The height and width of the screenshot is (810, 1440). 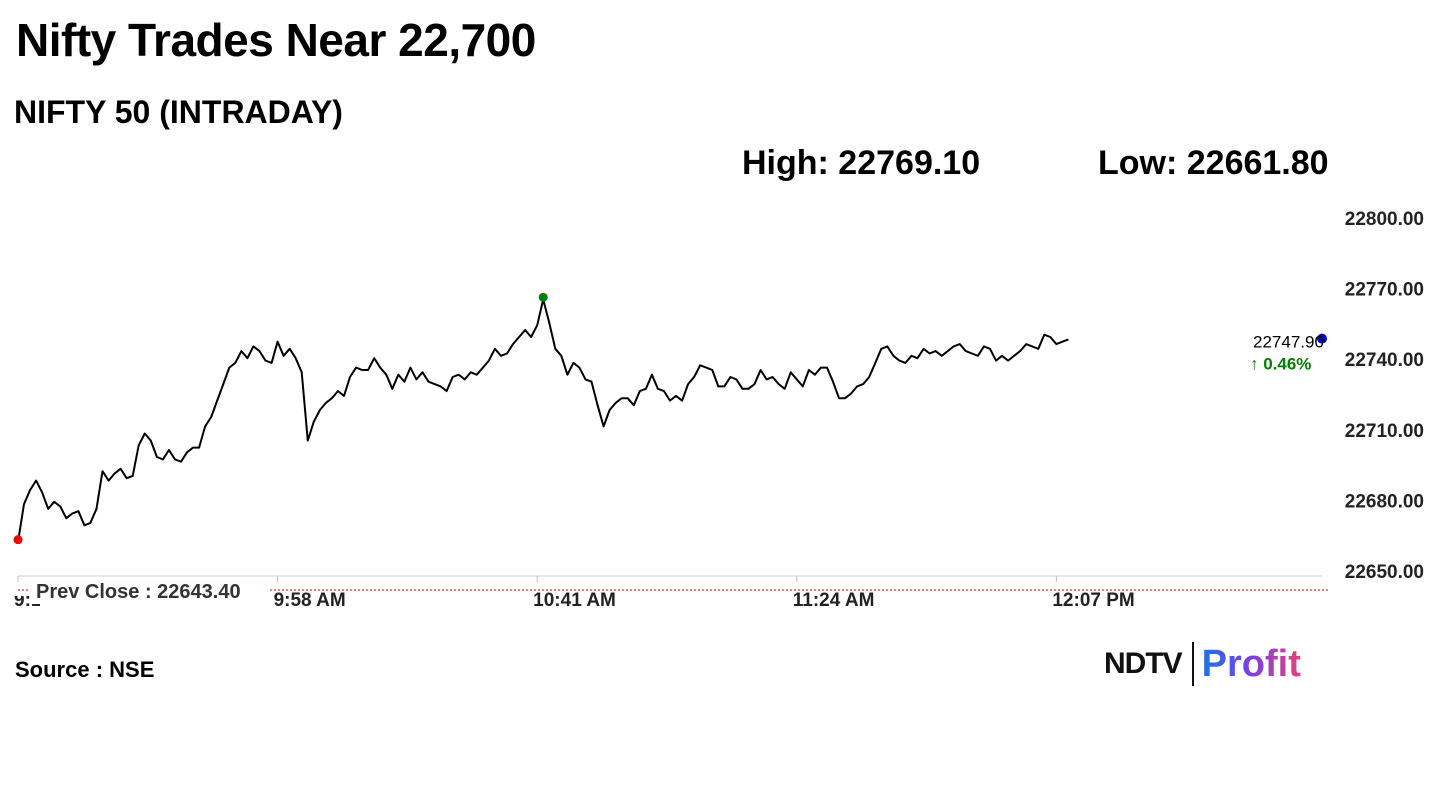 I want to click on low-value: Low: 22661.80, so click(x=1213, y=163).